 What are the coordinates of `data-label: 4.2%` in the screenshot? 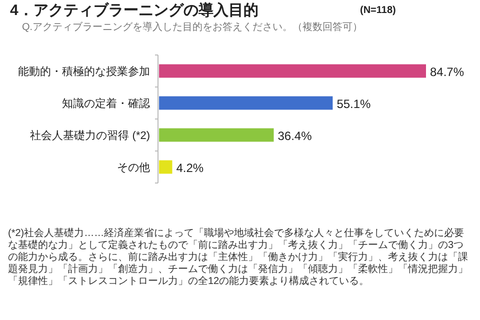 It's located at (190, 168).